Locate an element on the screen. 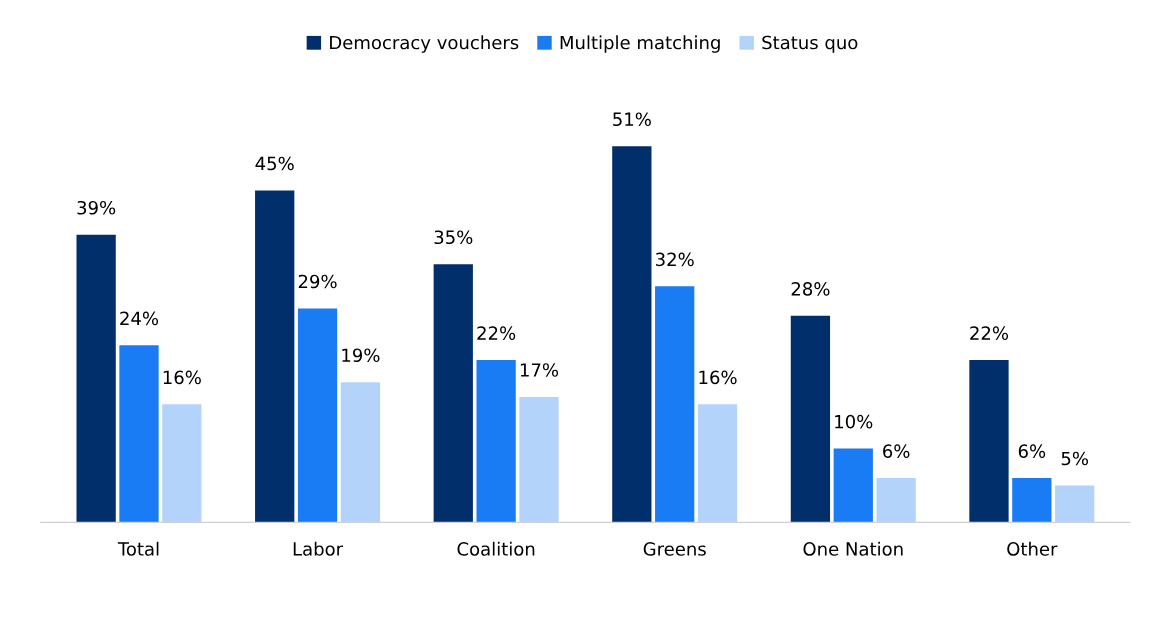 The image size is (1165, 637). legend-label: Status quo is located at coordinates (810, 44).